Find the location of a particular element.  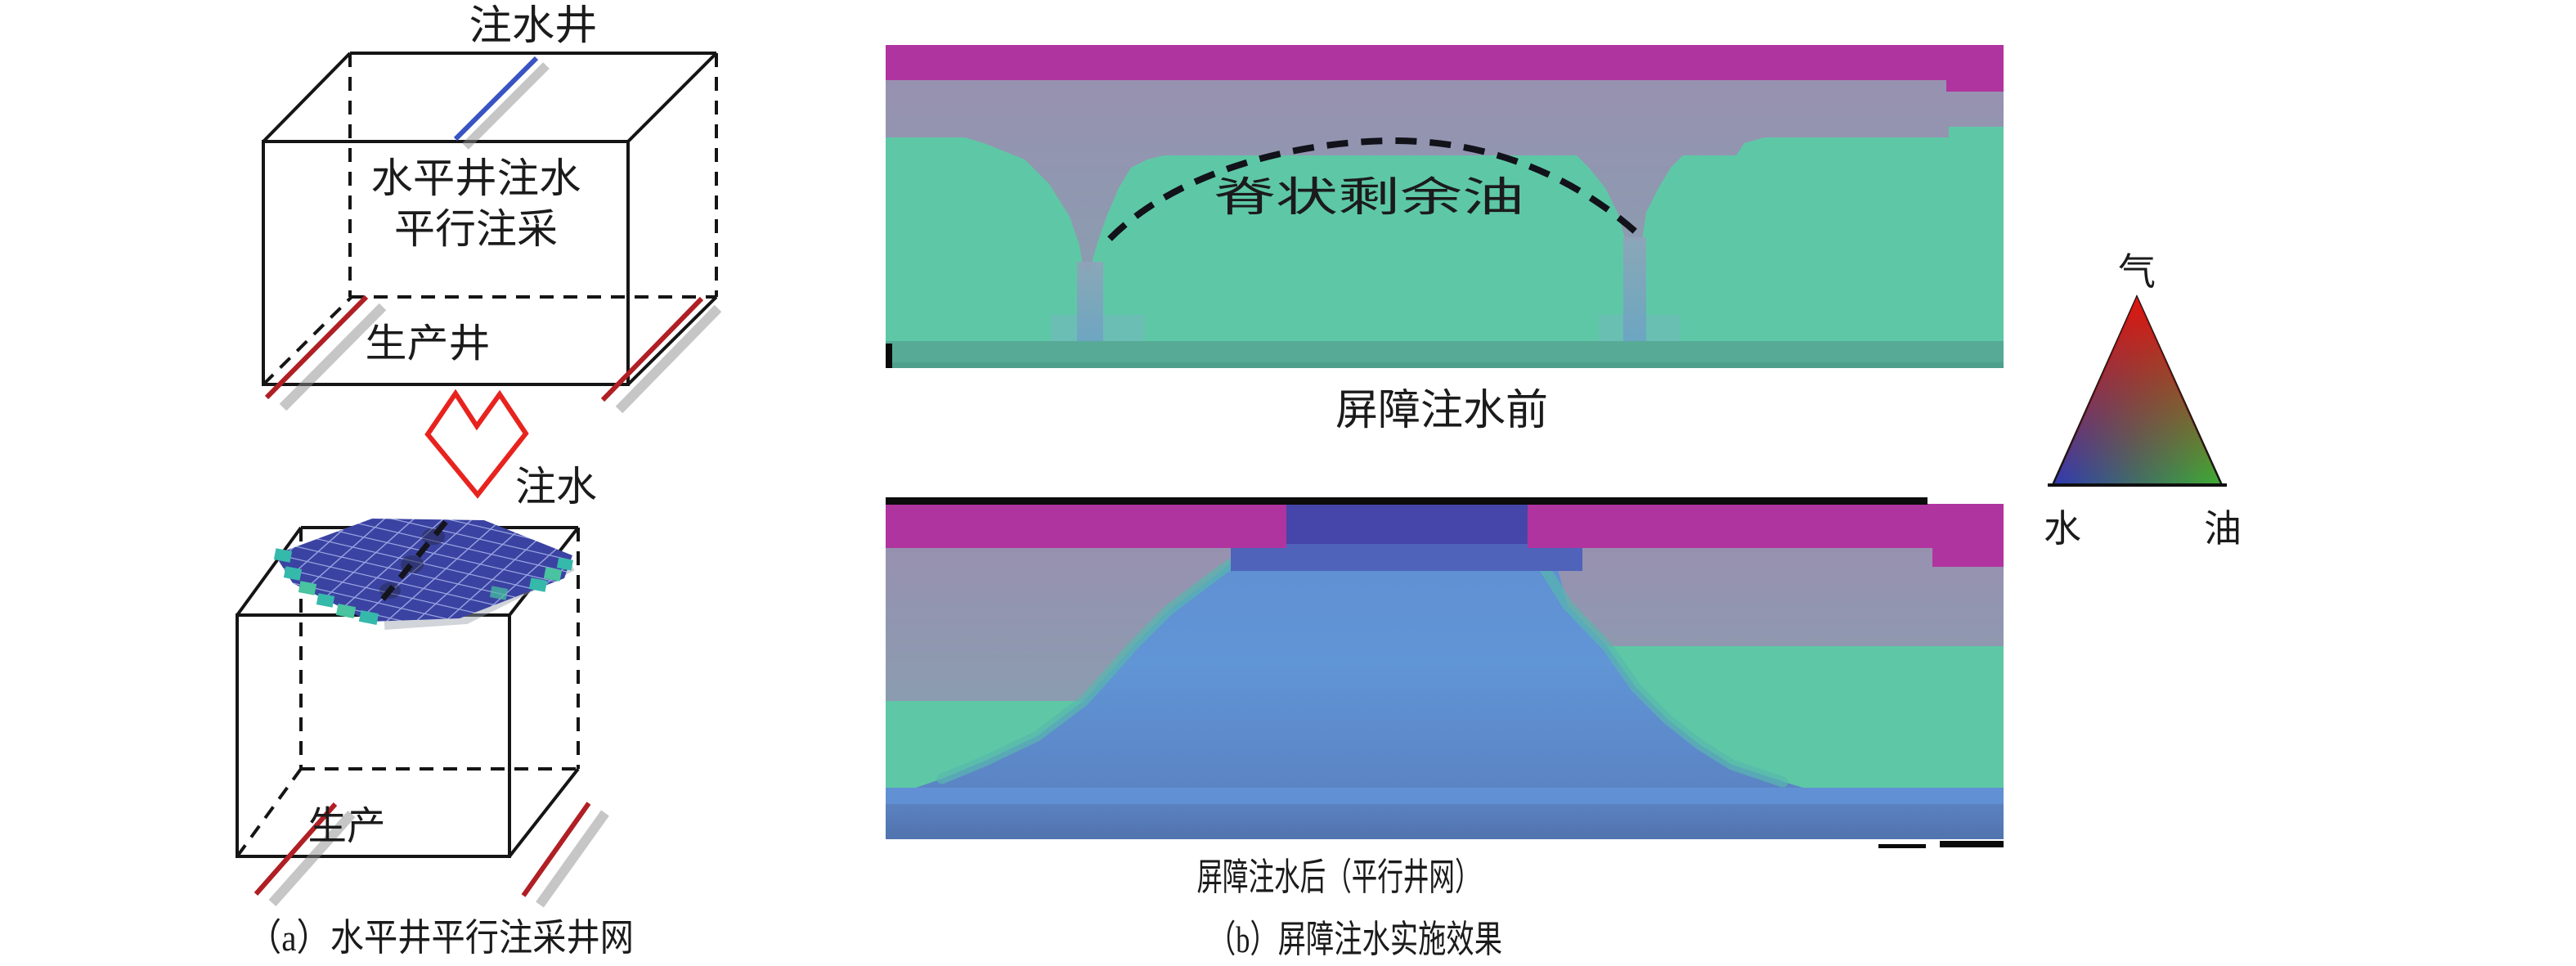

producer-right-shadow-top is located at coordinates (668, 359).